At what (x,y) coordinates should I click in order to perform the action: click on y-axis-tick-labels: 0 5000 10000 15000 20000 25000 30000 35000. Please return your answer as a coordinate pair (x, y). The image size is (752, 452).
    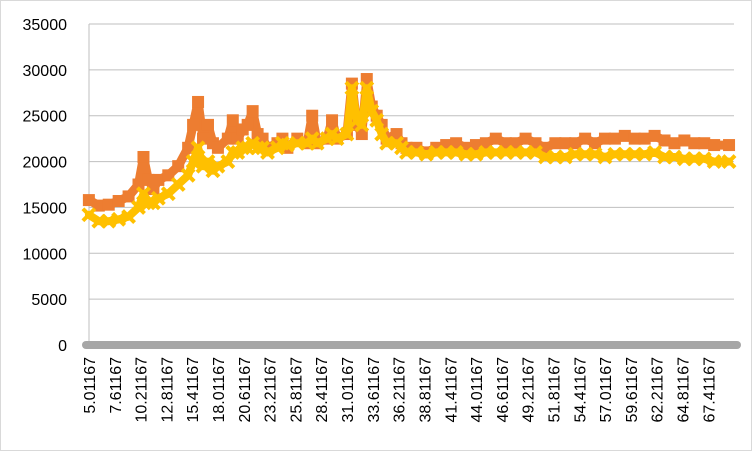
    Looking at the image, I should click on (45, 186).